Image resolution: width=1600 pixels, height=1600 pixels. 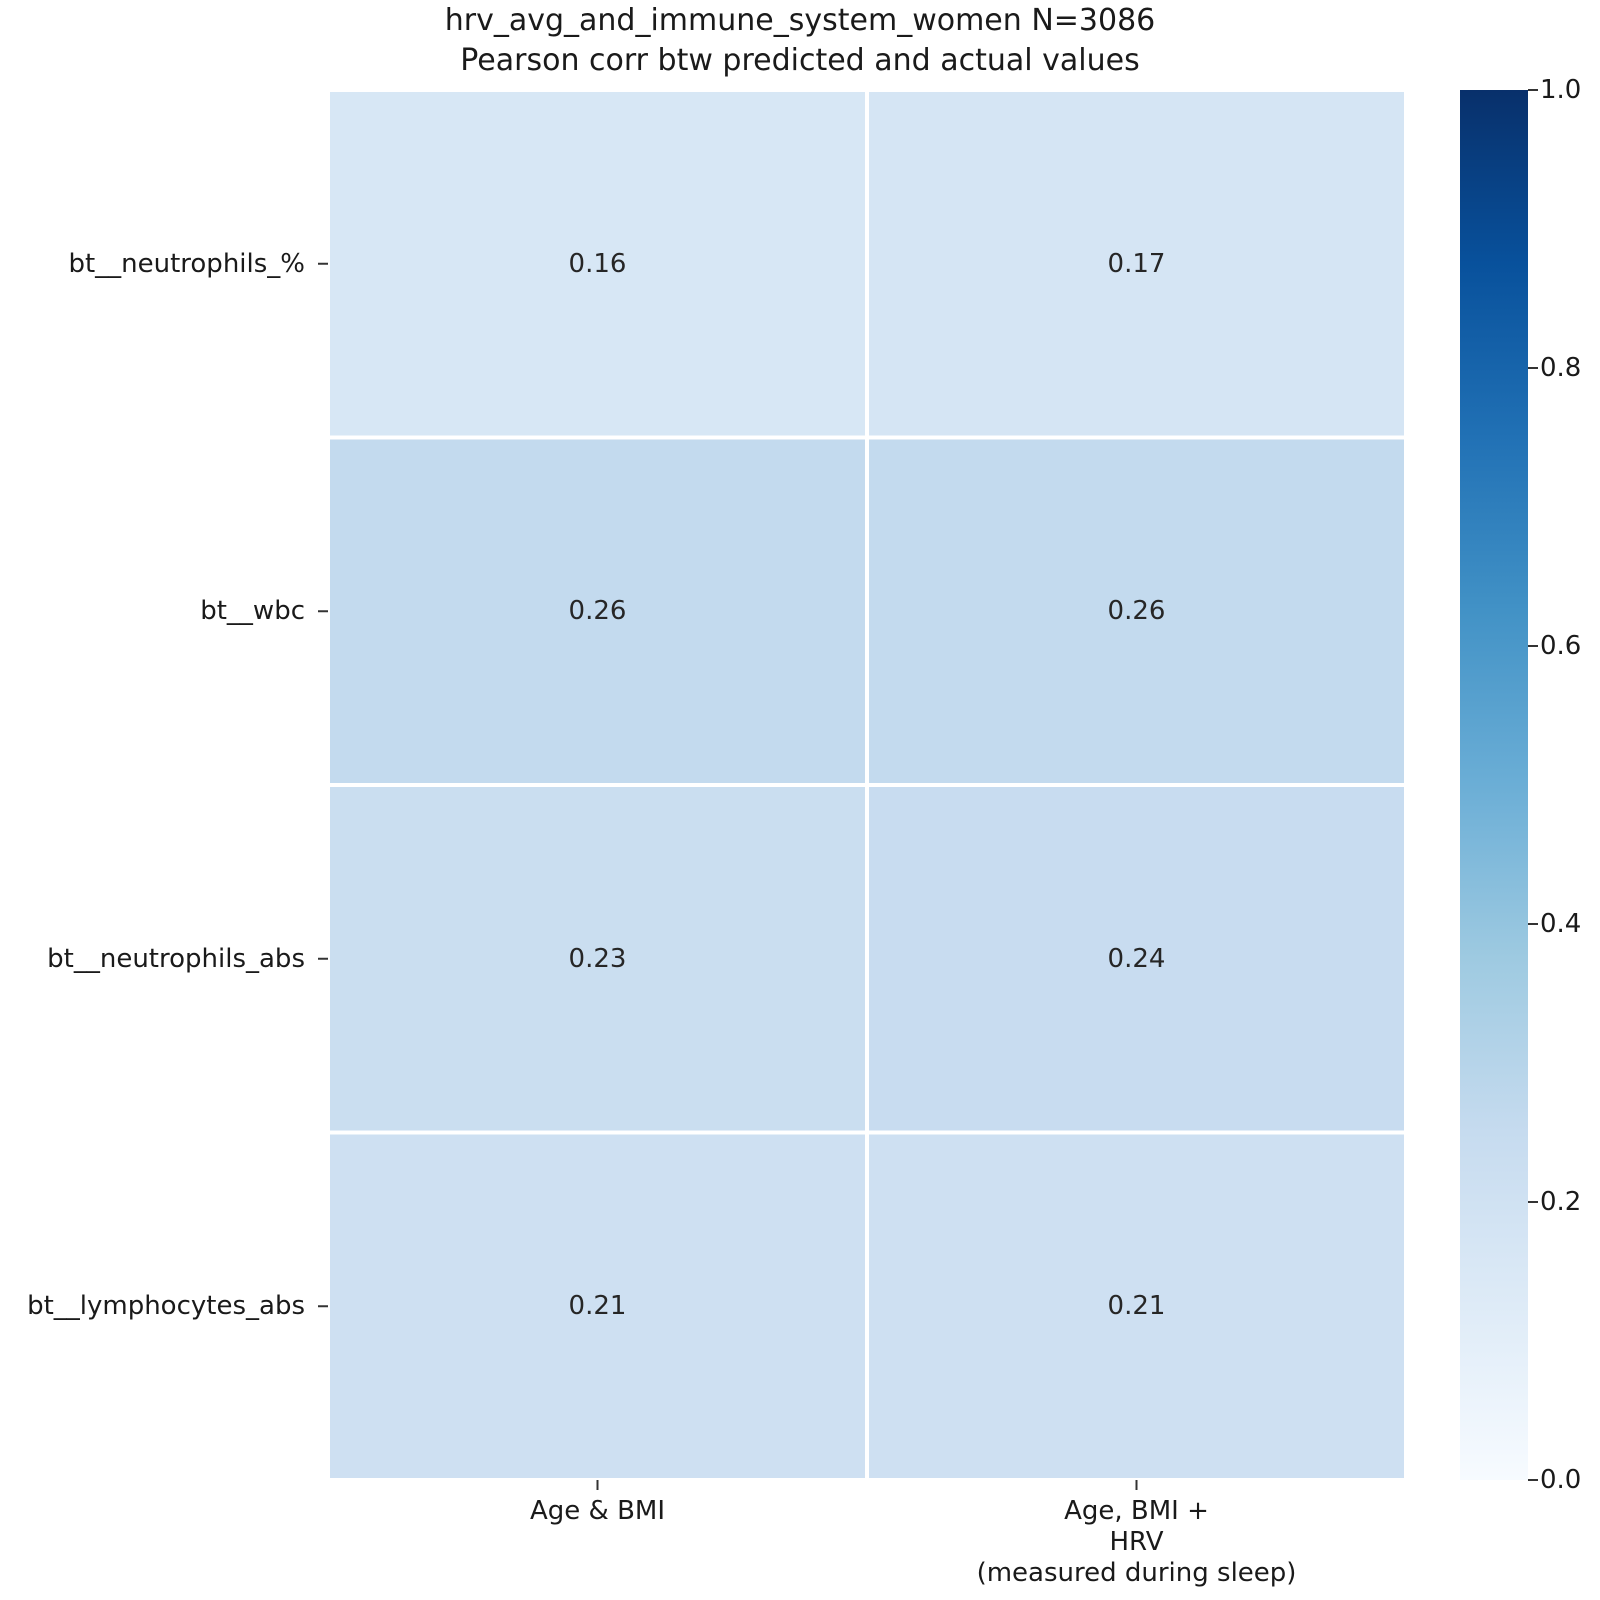 I want to click on cell-value-label: 0.17, so click(x=1136, y=263).